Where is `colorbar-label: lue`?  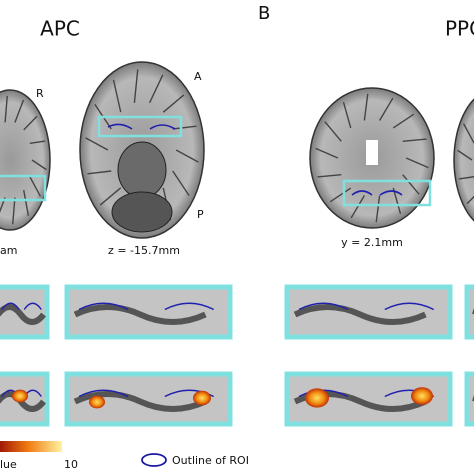 colorbar-label: lue is located at coordinates (8, 464).